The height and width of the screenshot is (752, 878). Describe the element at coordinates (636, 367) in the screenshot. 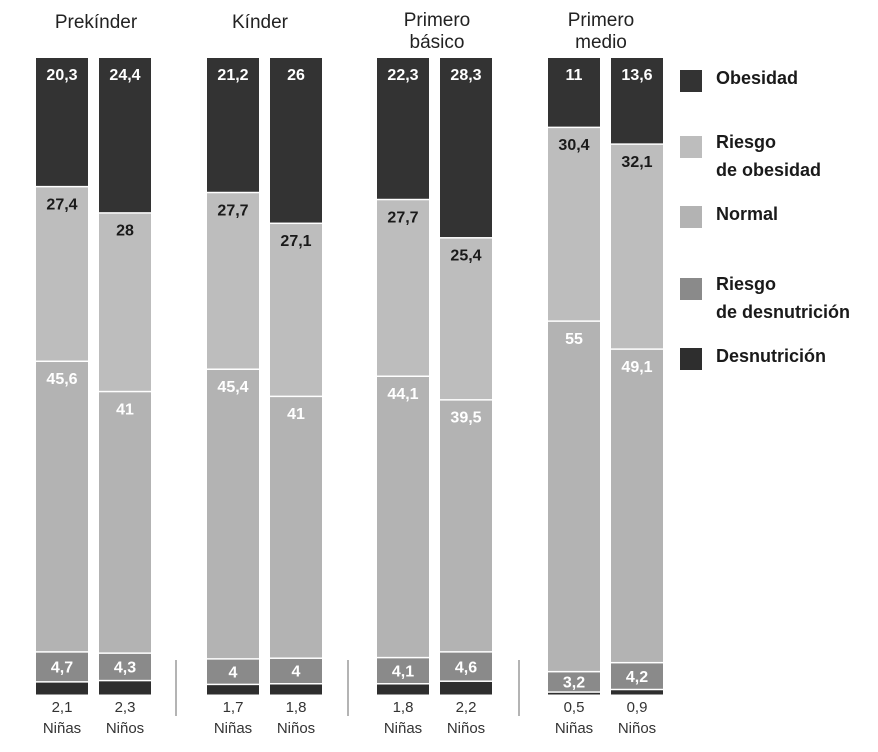

I see `data-label: 49,1` at that location.